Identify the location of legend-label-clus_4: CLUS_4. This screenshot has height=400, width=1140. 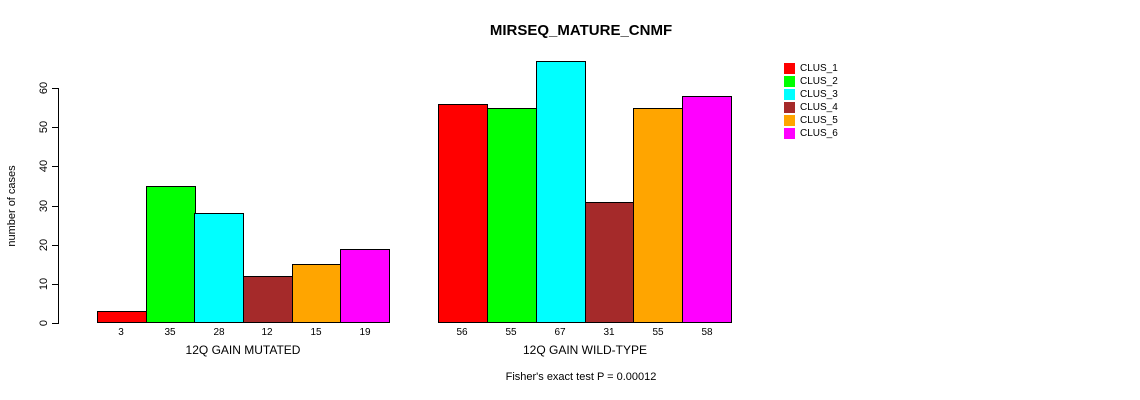
(819, 107).